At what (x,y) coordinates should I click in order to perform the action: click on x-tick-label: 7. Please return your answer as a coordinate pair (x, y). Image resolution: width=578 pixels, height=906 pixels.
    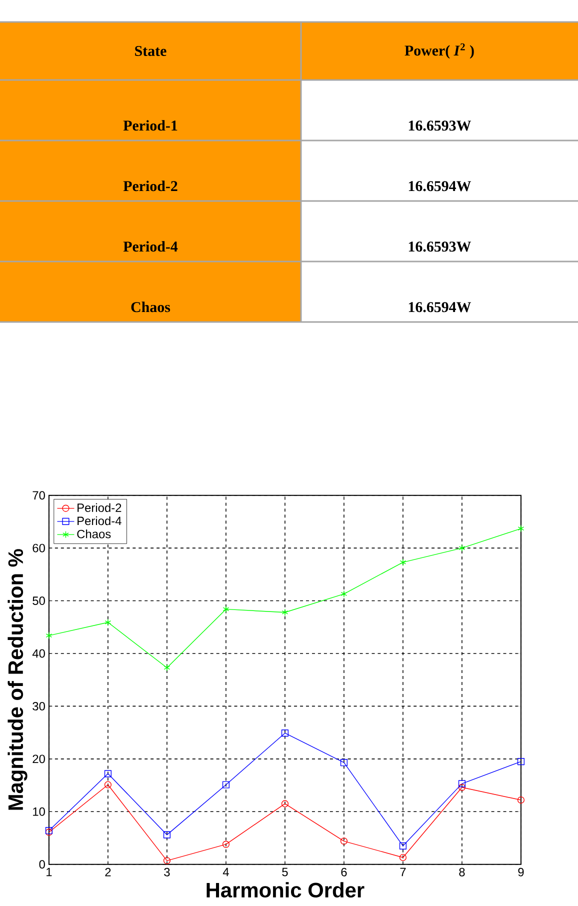
    Looking at the image, I should click on (403, 872).